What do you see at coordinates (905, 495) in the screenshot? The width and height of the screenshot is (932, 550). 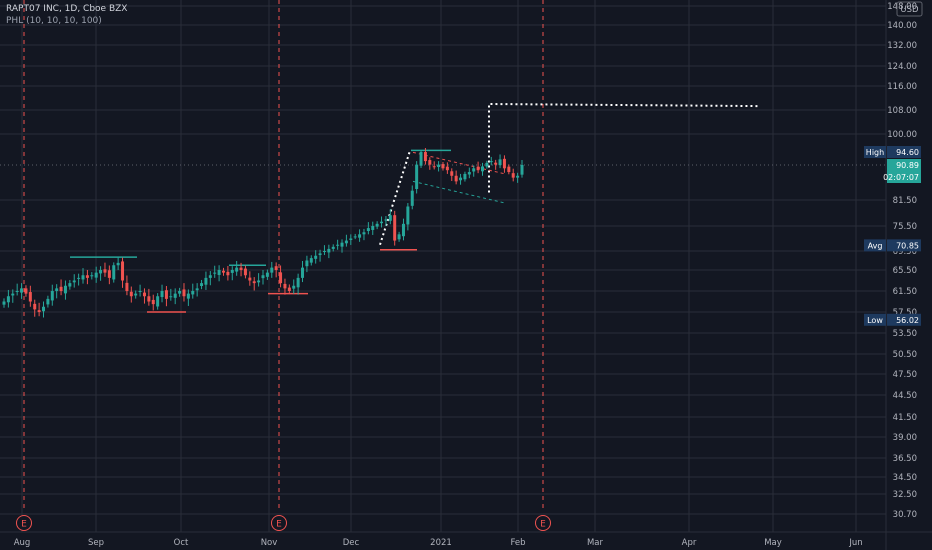 I see `price-tick: 32.50` at bounding box center [905, 495].